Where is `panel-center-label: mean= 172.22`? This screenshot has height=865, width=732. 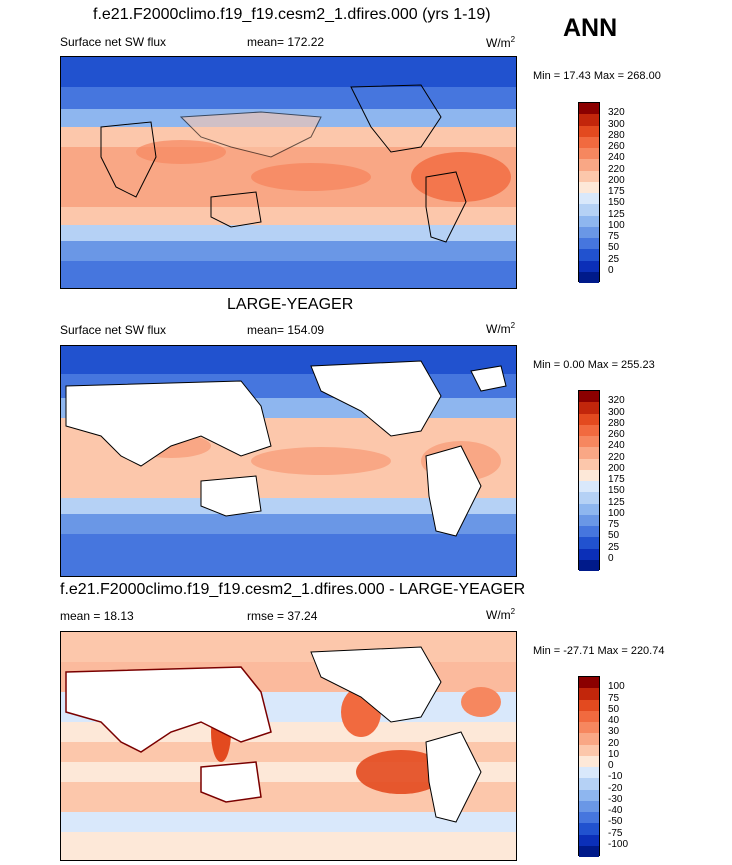 panel-center-label: mean= 172.22 is located at coordinates (286, 42).